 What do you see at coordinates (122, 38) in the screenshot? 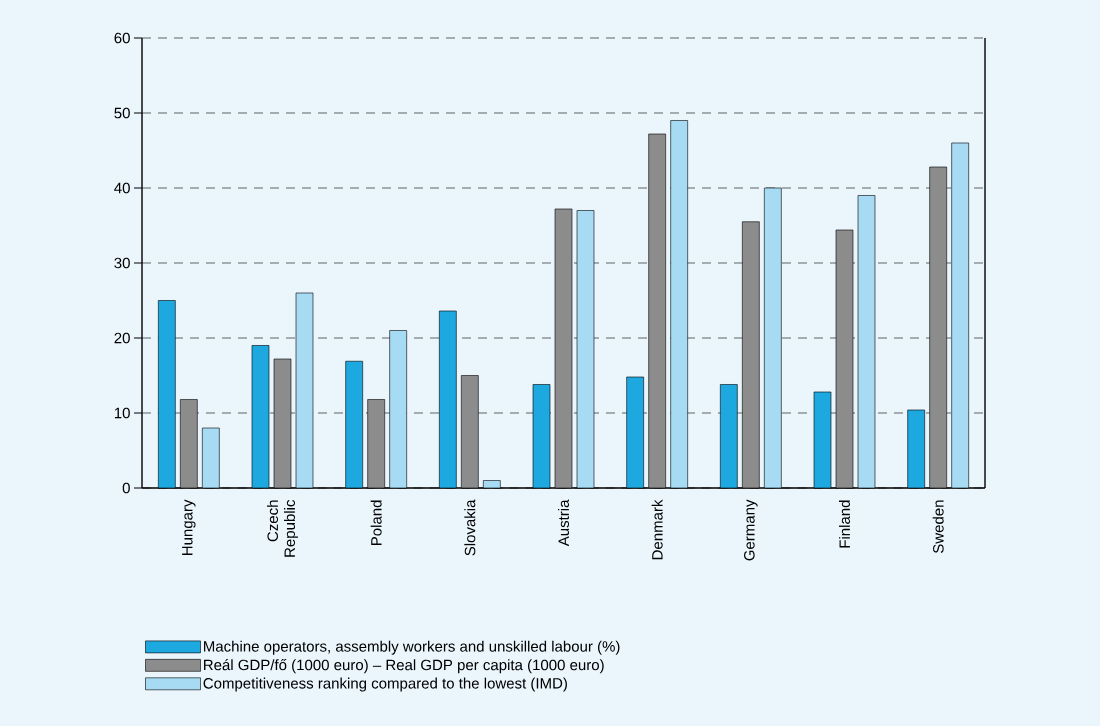
I see `y-tick-label: 60` at bounding box center [122, 38].